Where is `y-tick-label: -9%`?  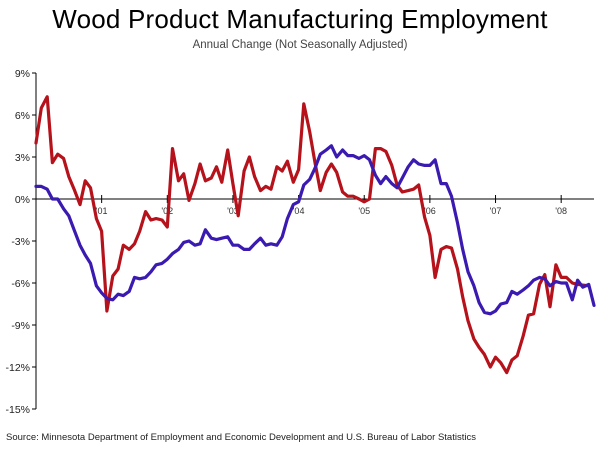
y-tick-label: -9% is located at coordinates (20, 326).